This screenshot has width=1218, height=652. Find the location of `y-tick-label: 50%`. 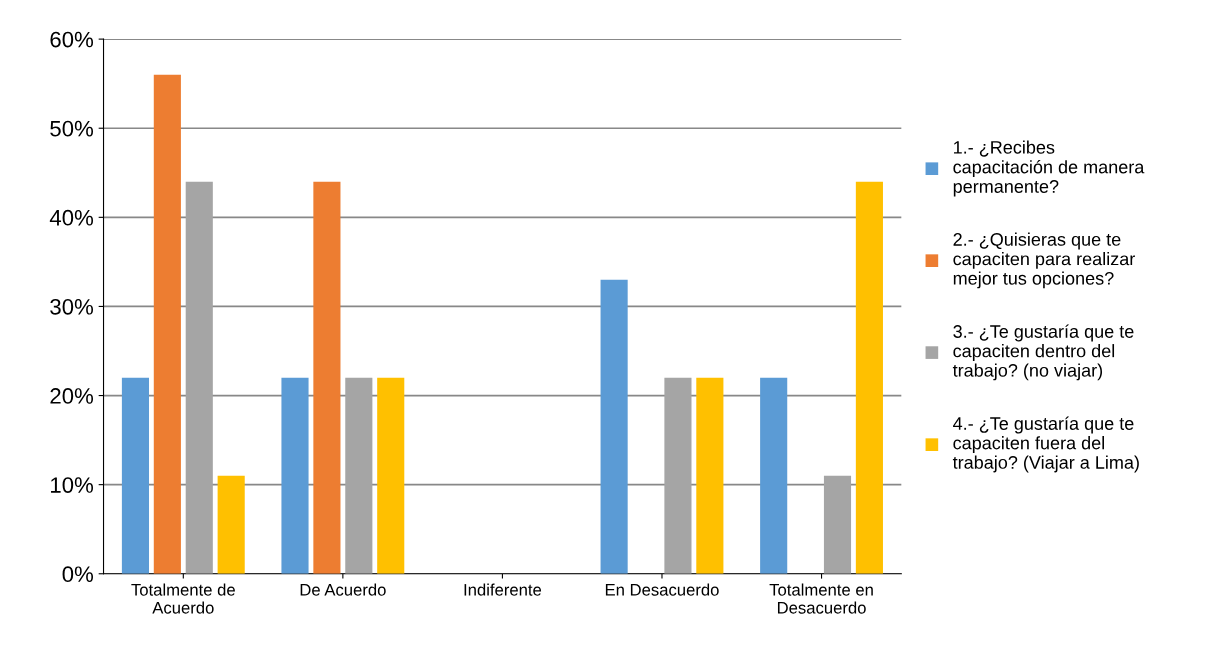

y-tick-label: 50% is located at coordinates (72, 128).